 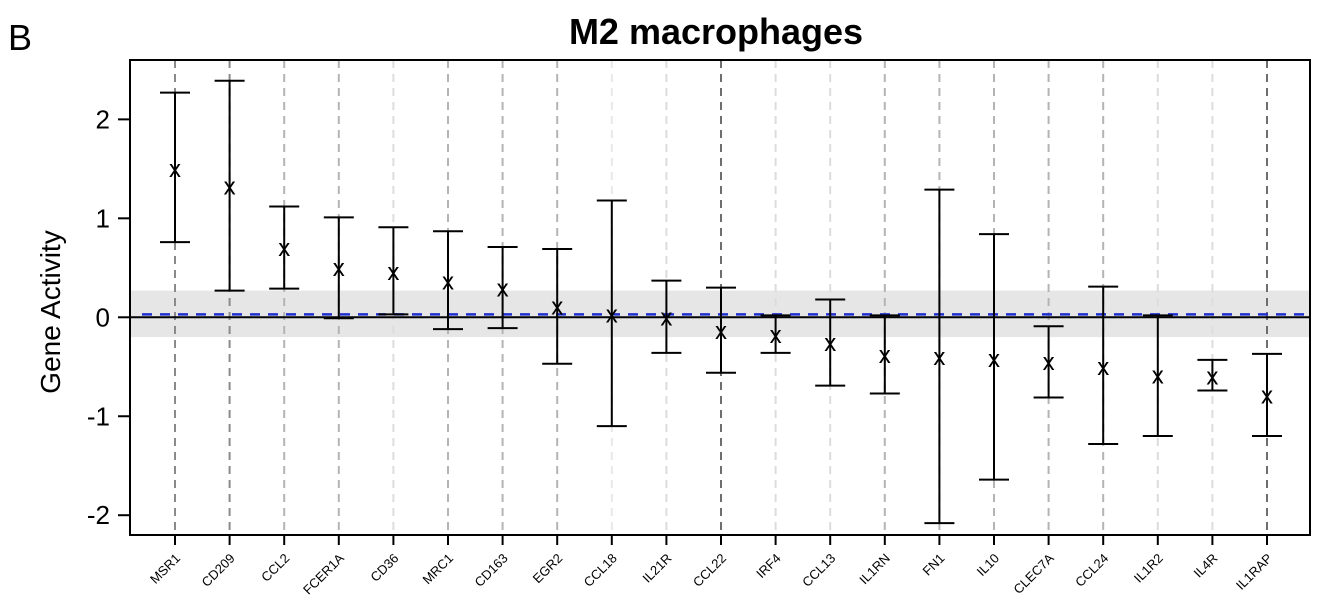 I want to click on x-tick-label: IL4R, so click(x=1205, y=566).